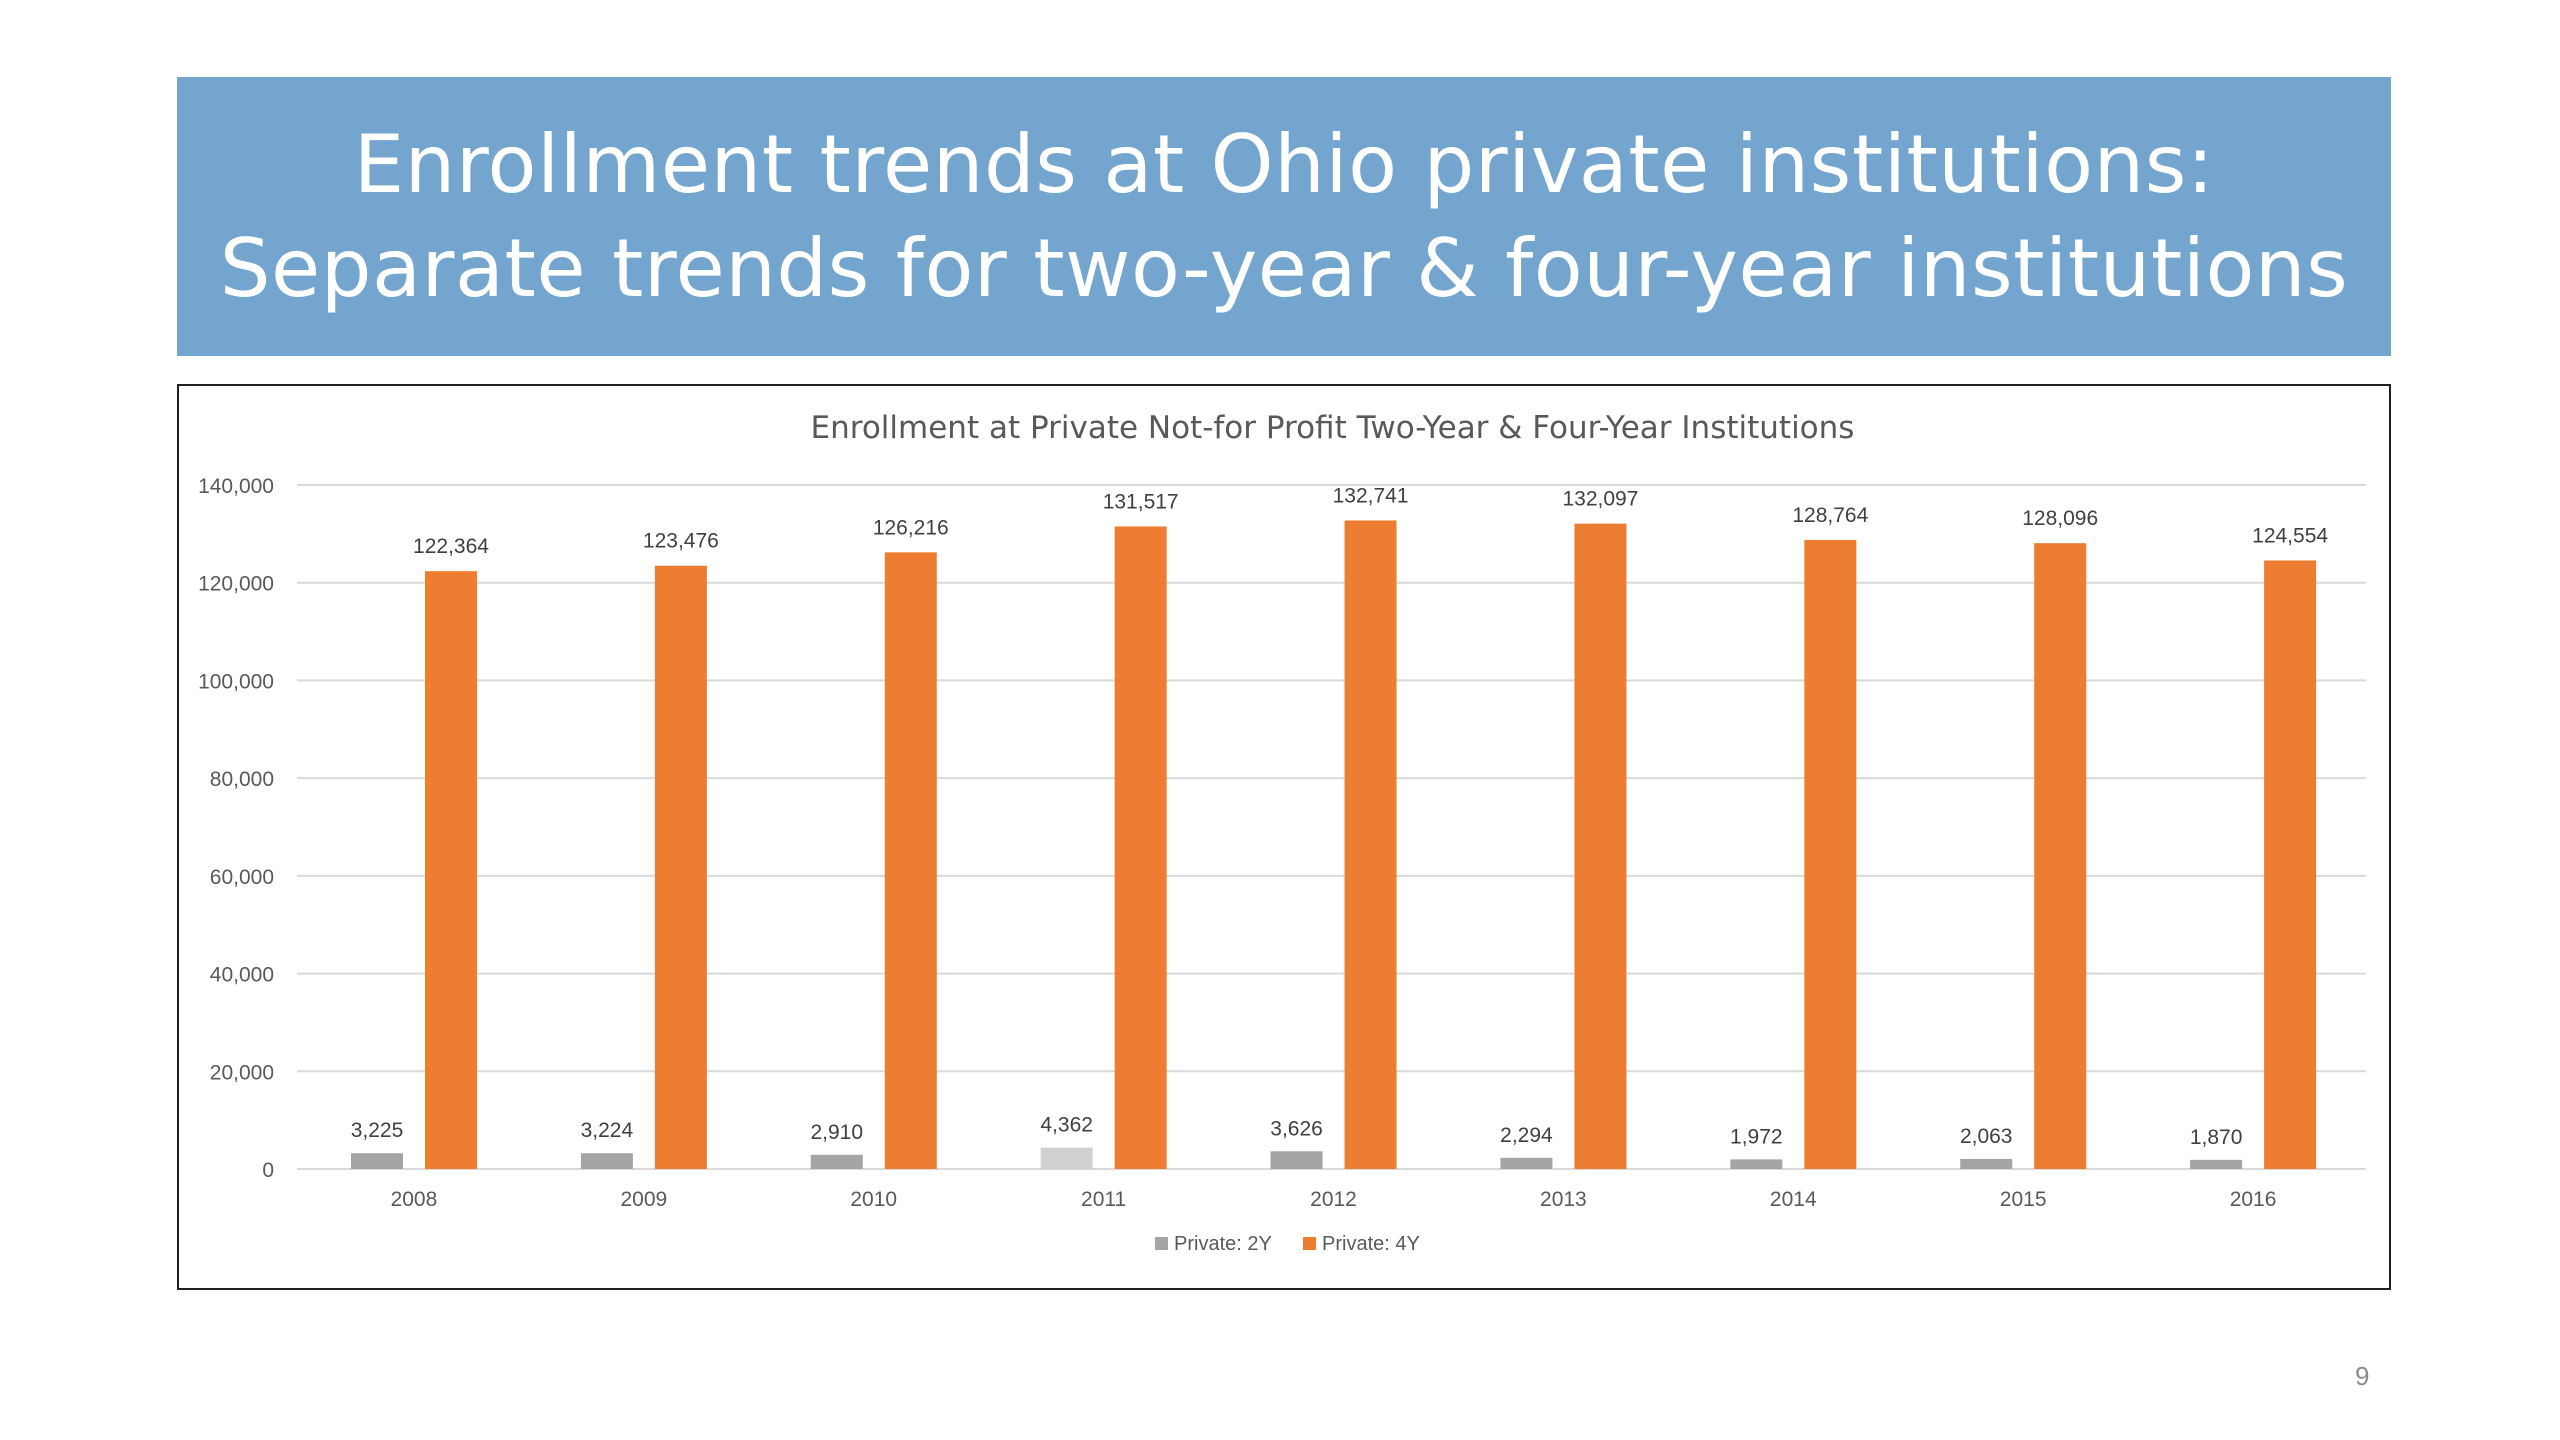 The height and width of the screenshot is (1440, 2560). What do you see at coordinates (607, 1130) in the screenshot?
I see `data-label-2y-2009: 3,224` at bounding box center [607, 1130].